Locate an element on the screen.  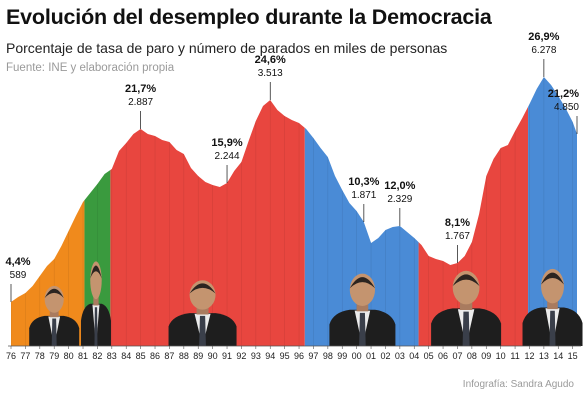
data-label-pct: 26,9% is located at coordinates (543, 37).